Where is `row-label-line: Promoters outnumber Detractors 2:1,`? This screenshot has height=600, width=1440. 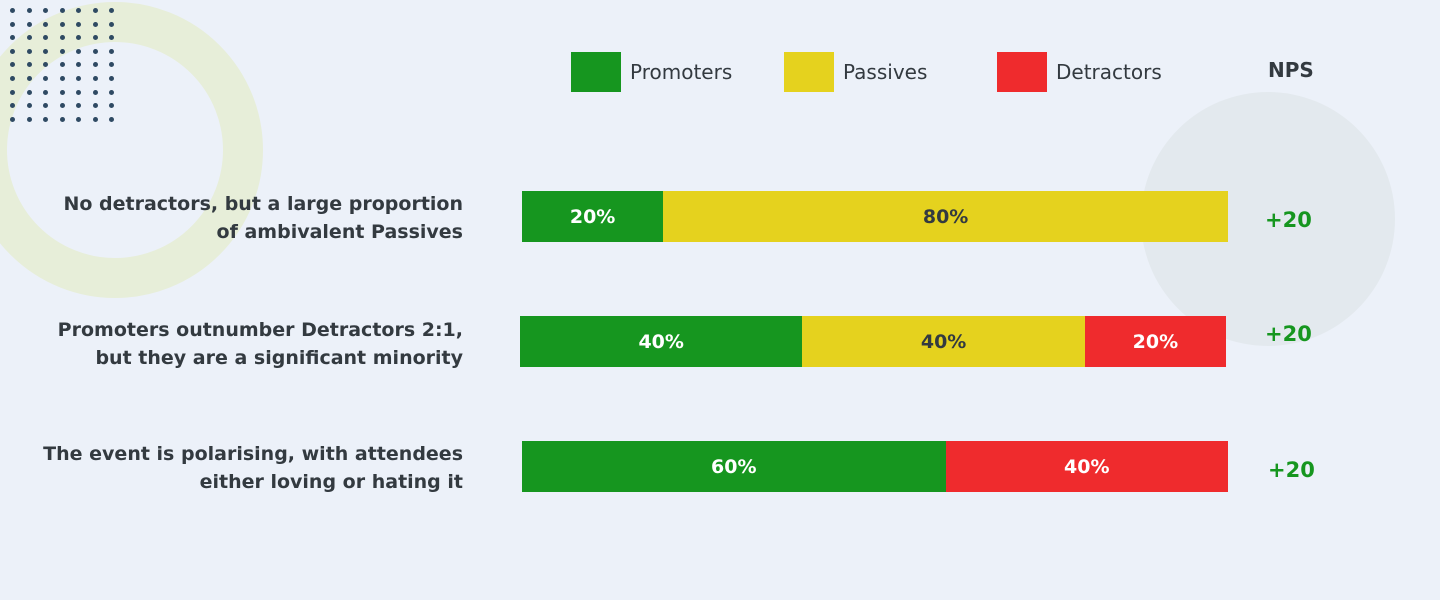
row-label-line: Promoters outnumber Detractors 2:1, is located at coordinates (260, 330).